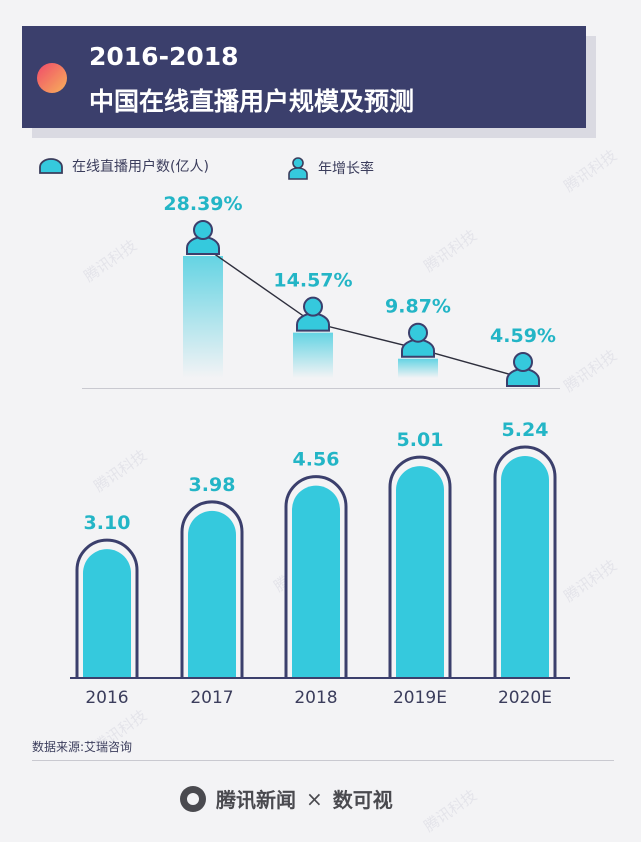 The image size is (641, 842). I want to click on growth-baseline, so click(321, 388).